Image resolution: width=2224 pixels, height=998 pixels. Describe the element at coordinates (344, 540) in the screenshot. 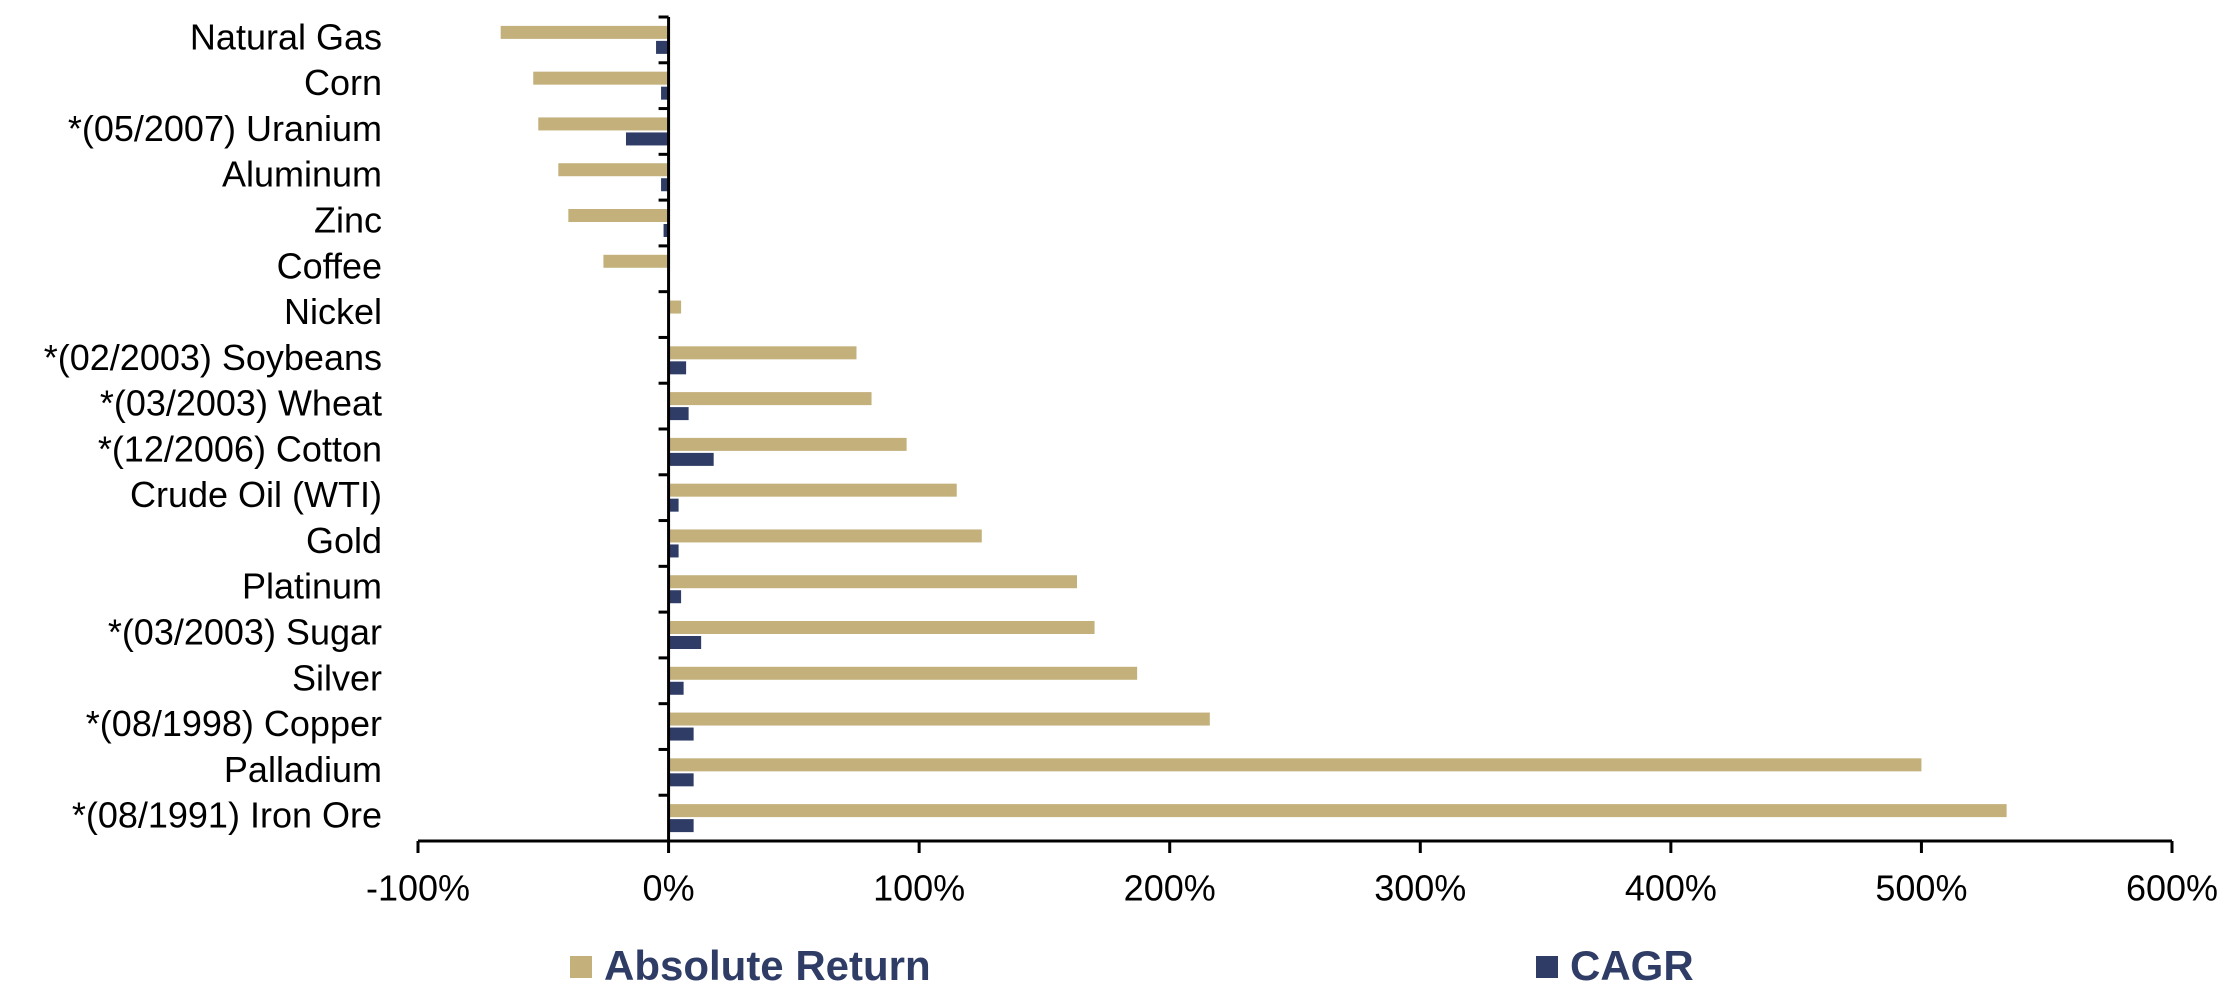

I see `y-tick-label: Gold` at that location.